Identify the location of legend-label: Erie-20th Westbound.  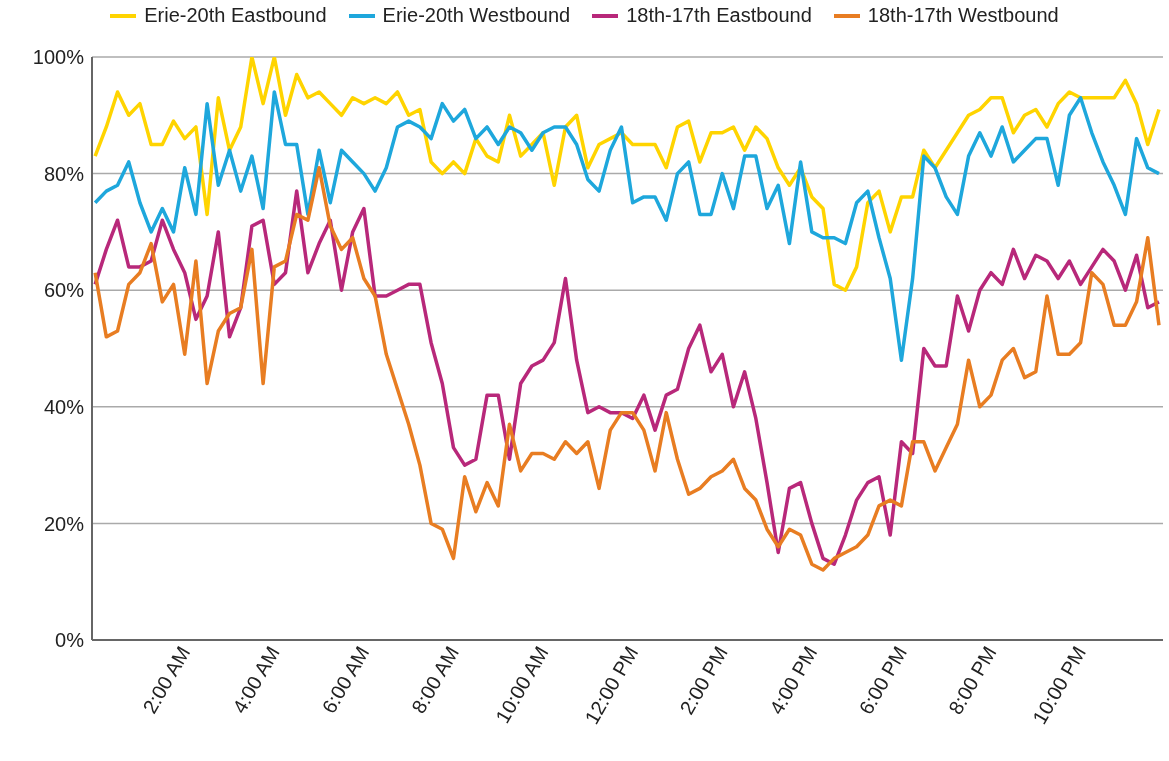
(476, 15).